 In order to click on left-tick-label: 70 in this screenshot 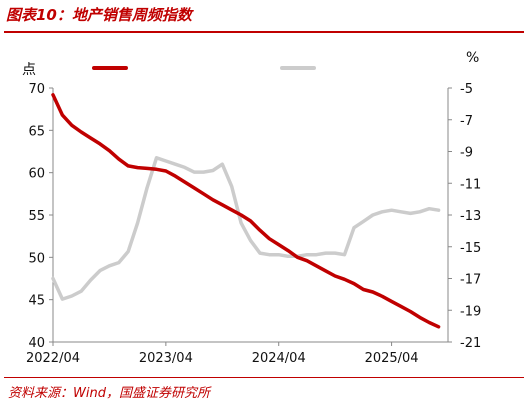, I will do `click(36, 89)`.